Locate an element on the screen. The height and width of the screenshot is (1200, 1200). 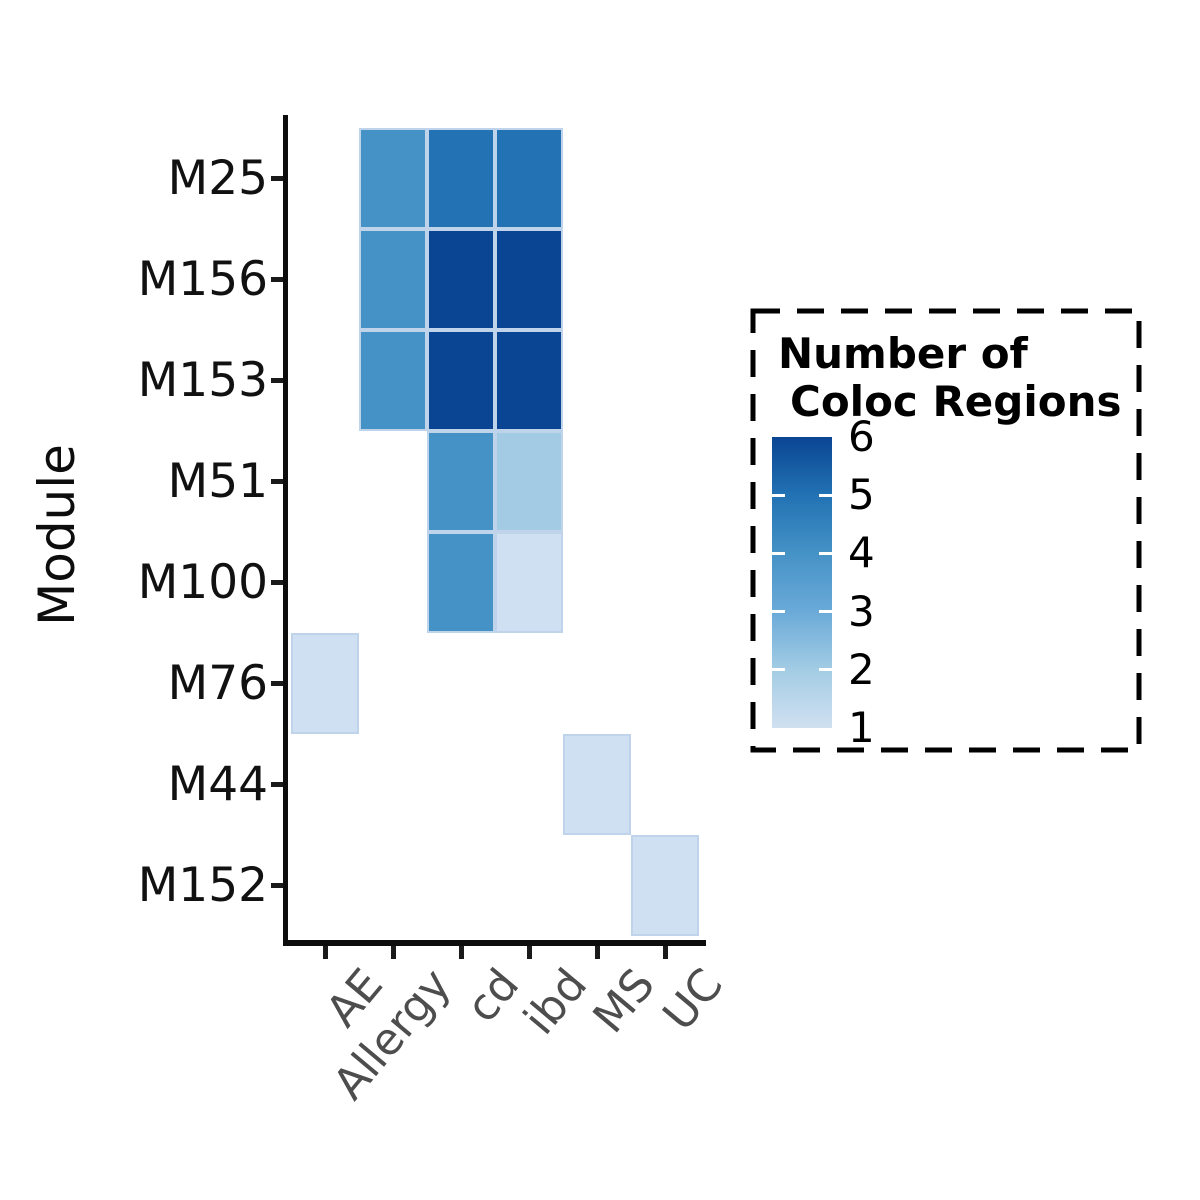
x-tick-cd is located at coordinates (461, 952).